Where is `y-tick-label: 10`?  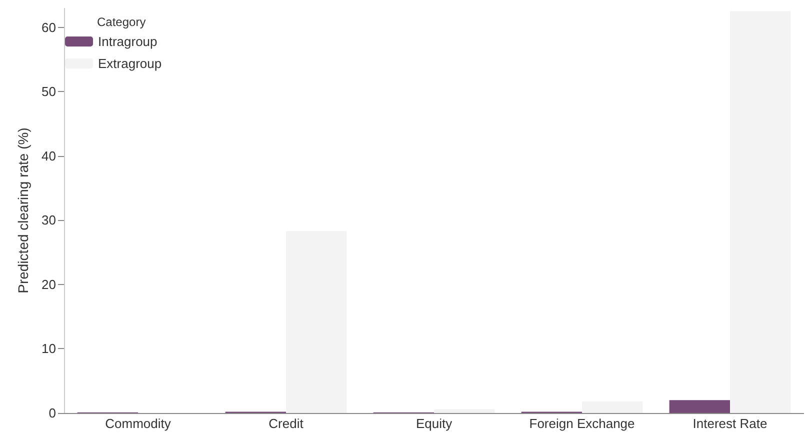 y-tick-label: 10 is located at coordinates (49, 348).